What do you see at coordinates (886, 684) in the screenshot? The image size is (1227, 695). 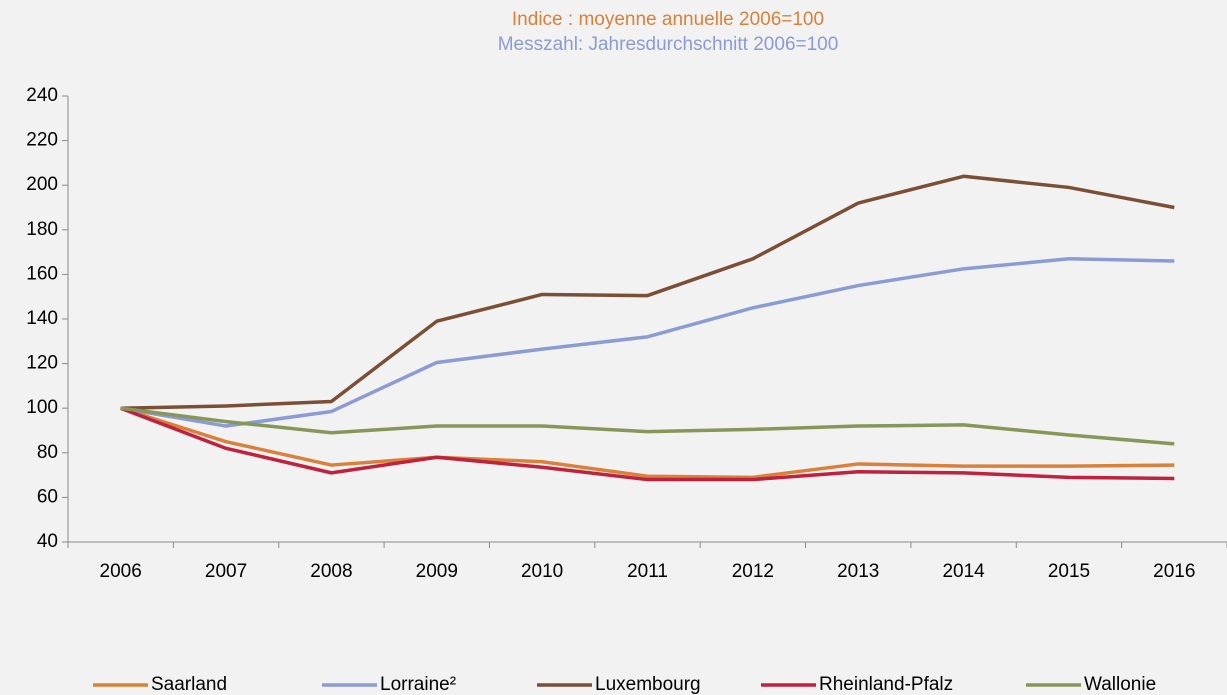 I see `legend-label: Rheinland-Pfalz` at bounding box center [886, 684].